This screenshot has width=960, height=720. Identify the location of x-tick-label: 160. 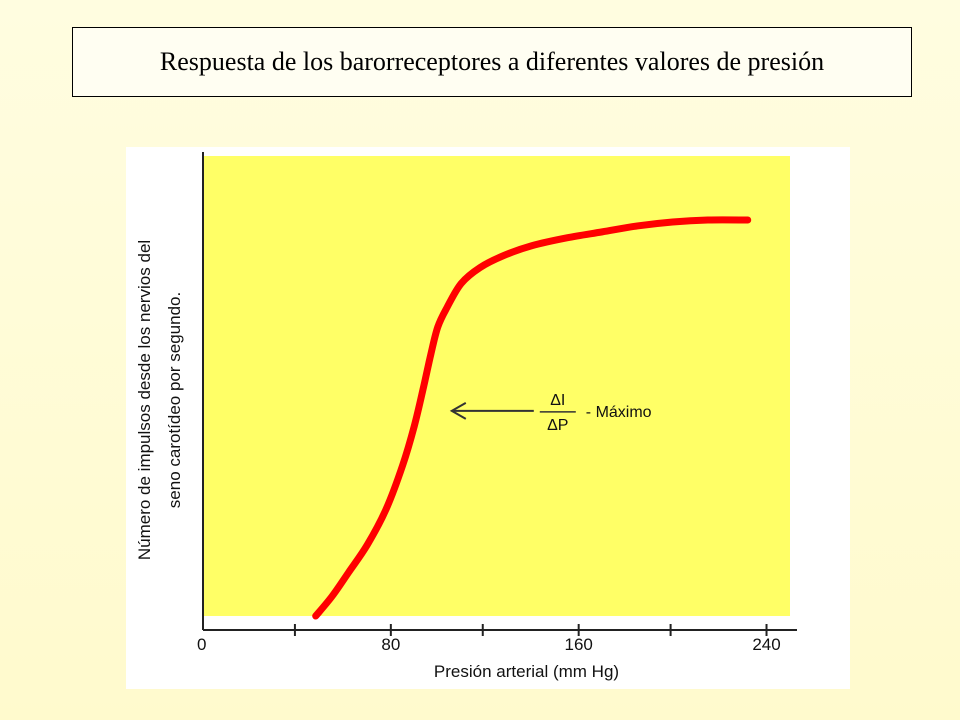
(578, 644).